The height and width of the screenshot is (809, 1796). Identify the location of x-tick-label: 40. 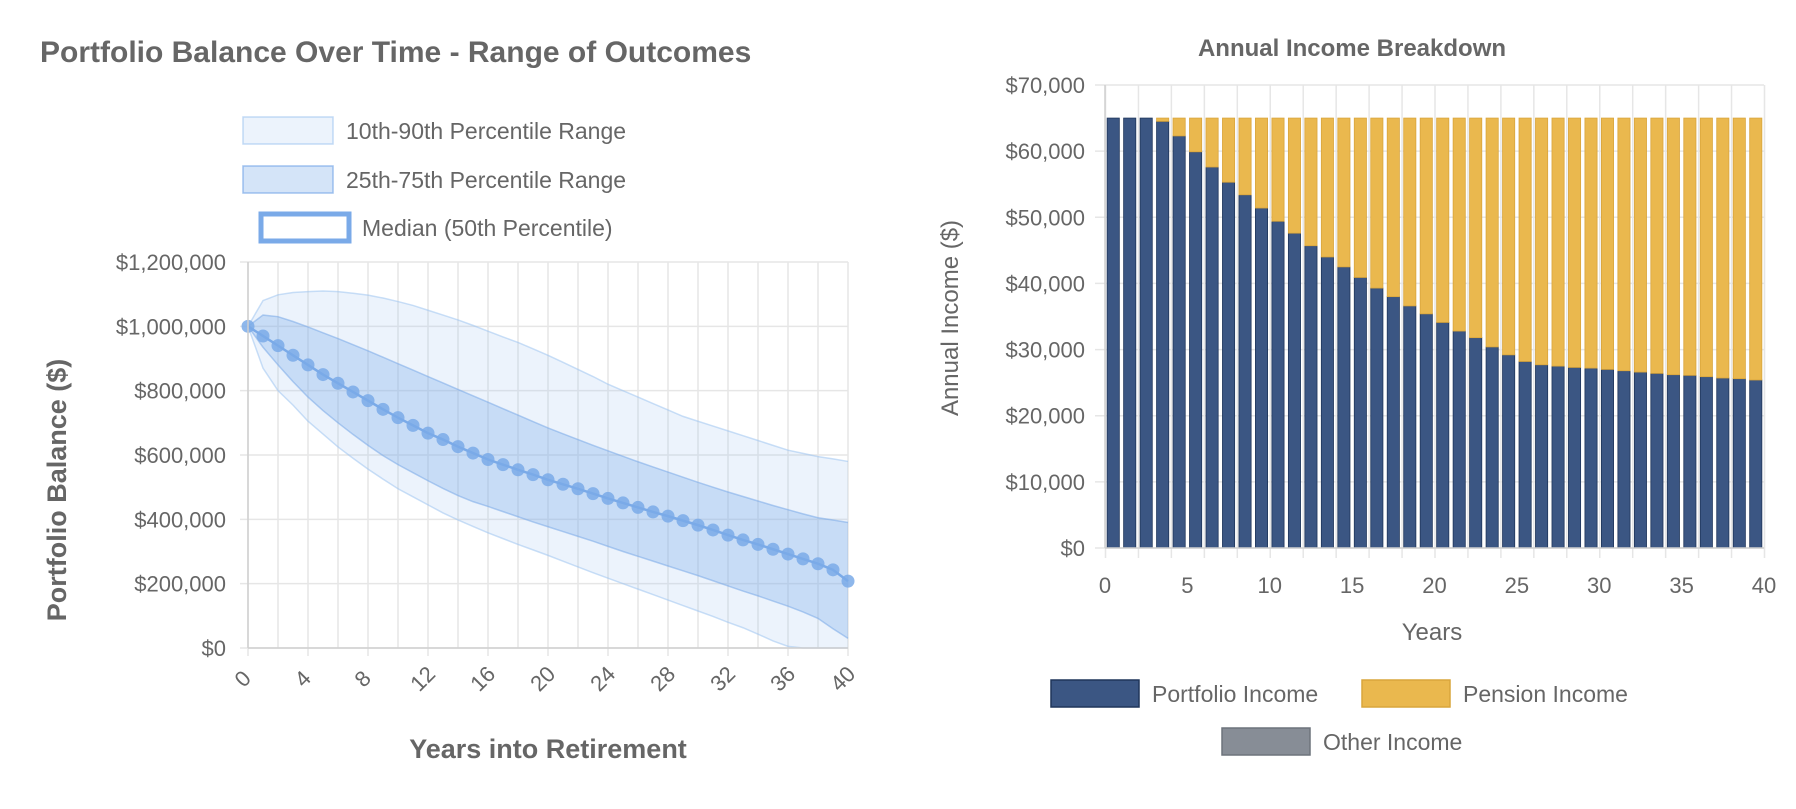
(1764, 585).